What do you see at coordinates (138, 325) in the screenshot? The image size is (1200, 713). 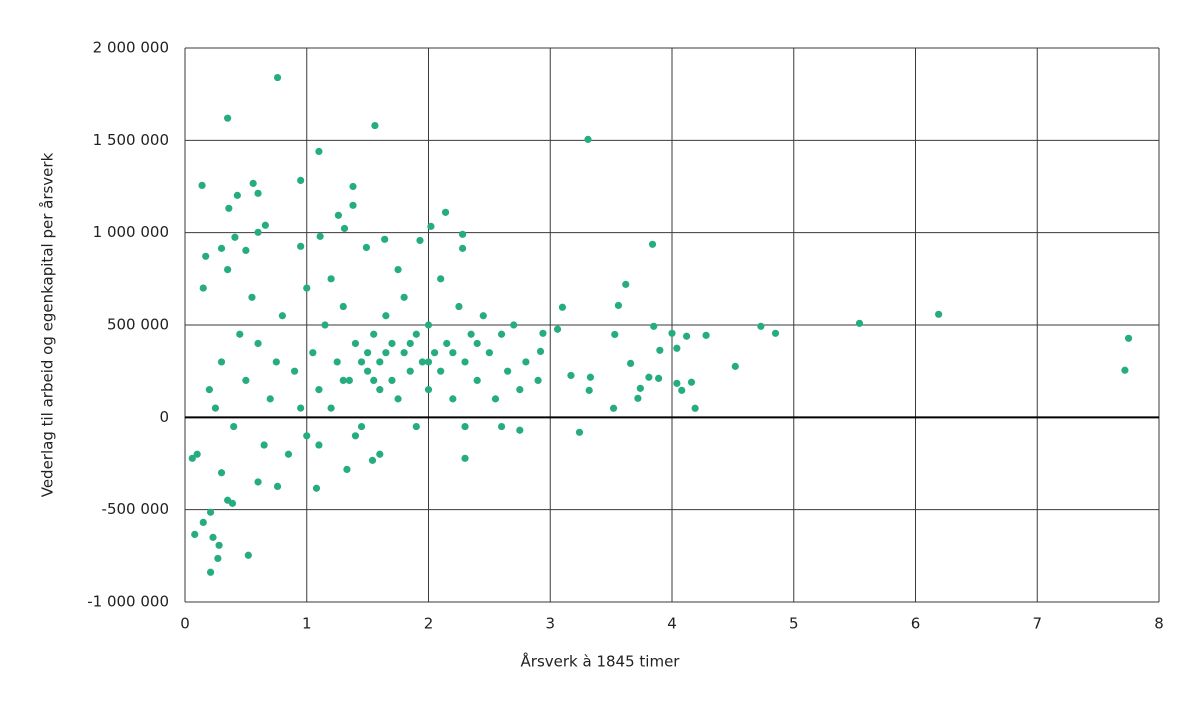 I see `y-tick-label: 500 000` at bounding box center [138, 325].